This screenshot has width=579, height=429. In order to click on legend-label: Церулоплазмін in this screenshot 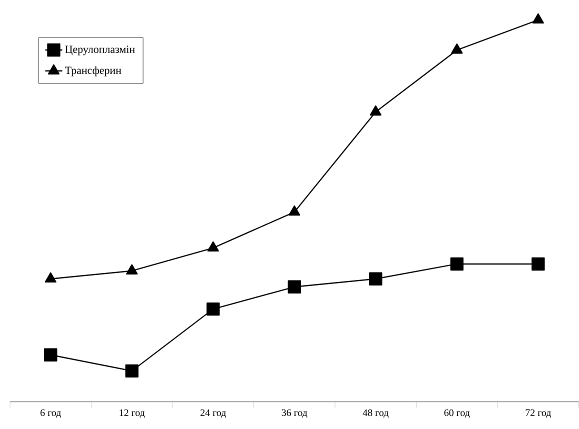, I will do `click(100, 51)`.